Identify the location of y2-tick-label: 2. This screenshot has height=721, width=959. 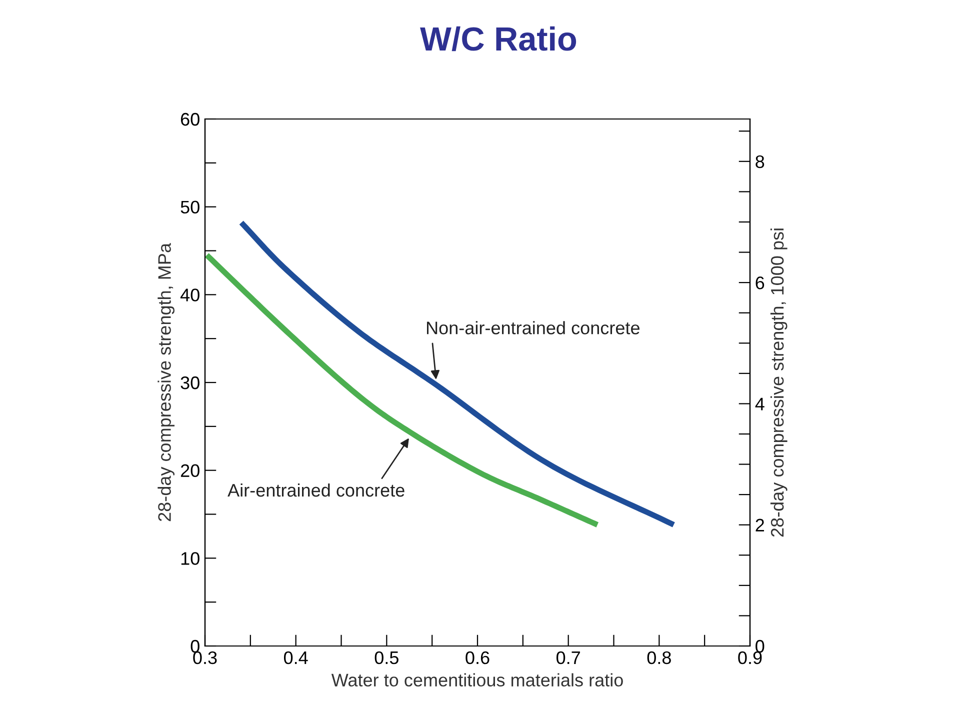
(760, 525).